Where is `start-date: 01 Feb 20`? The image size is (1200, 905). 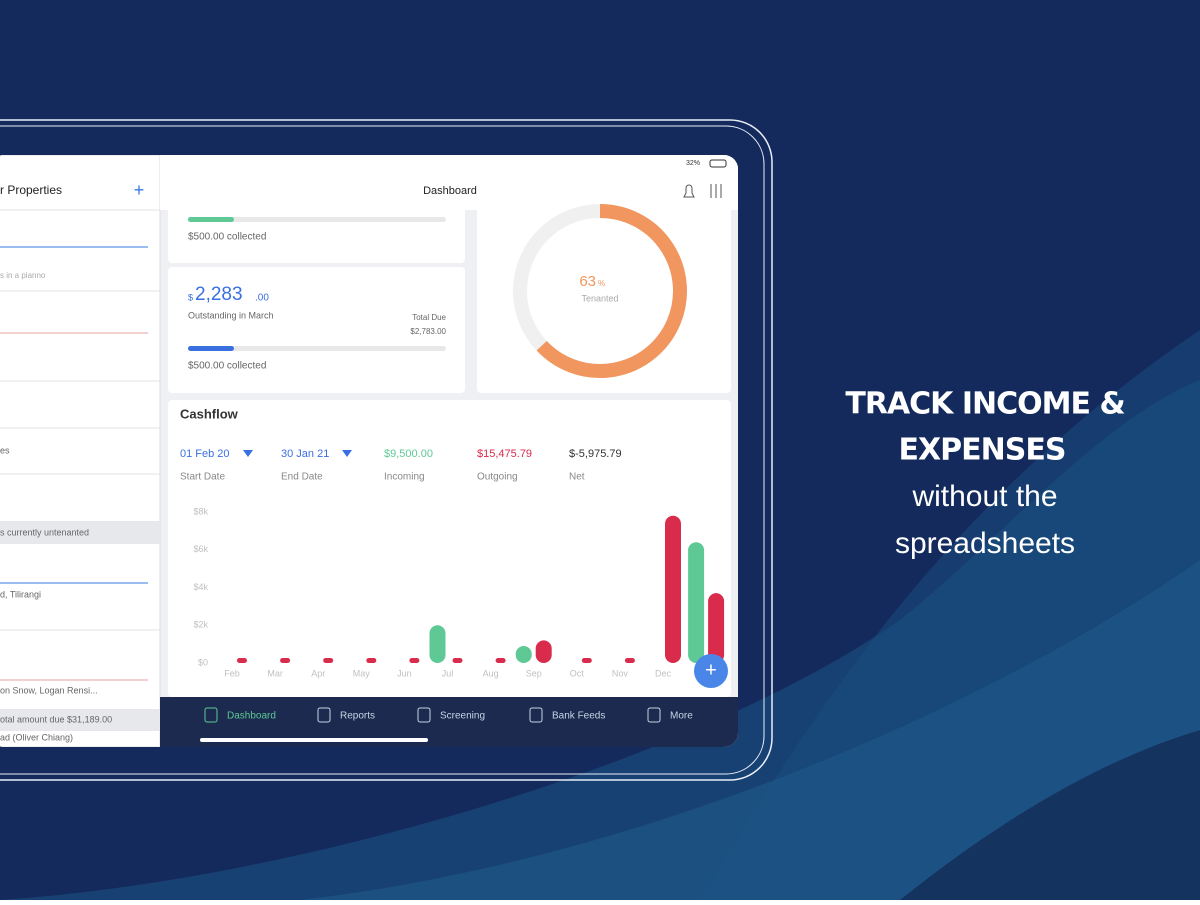 start-date: 01 Feb 20 is located at coordinates (205, 454).